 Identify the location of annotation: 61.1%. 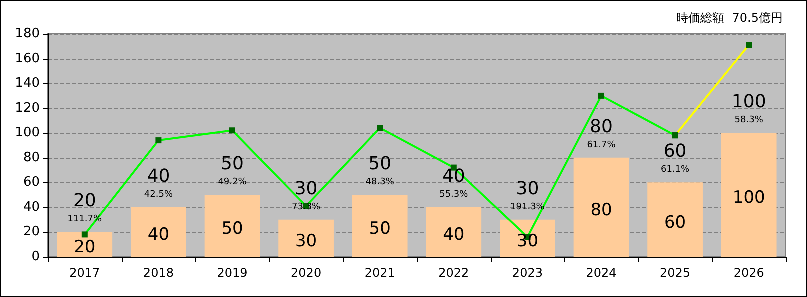
(675, 170).